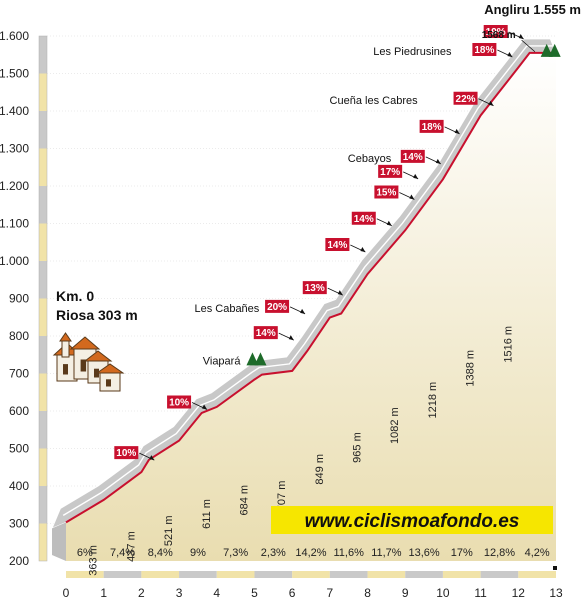 This screenshot has height=605, width=588. I want to click on gradient-badge-label: 17%, so click(390, 172).